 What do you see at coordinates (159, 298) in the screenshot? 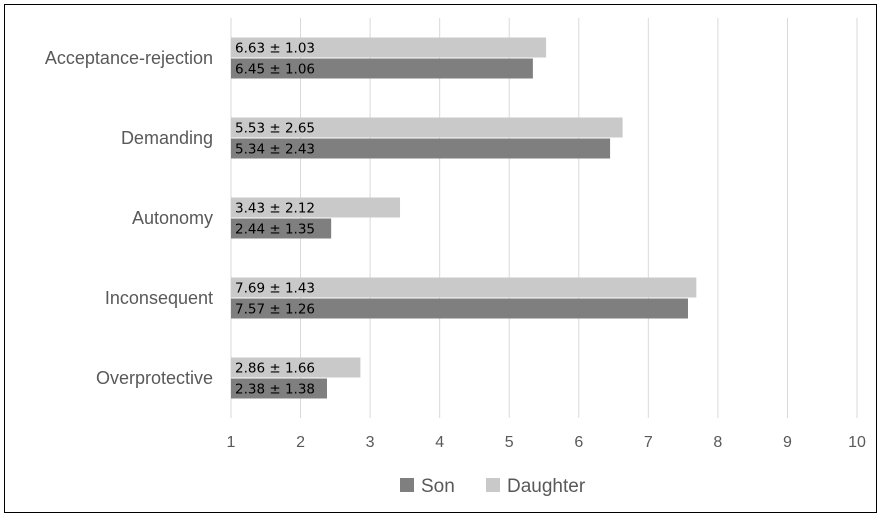
I see `category-label-3: Inconsequent` at bounding box center [159, 298].